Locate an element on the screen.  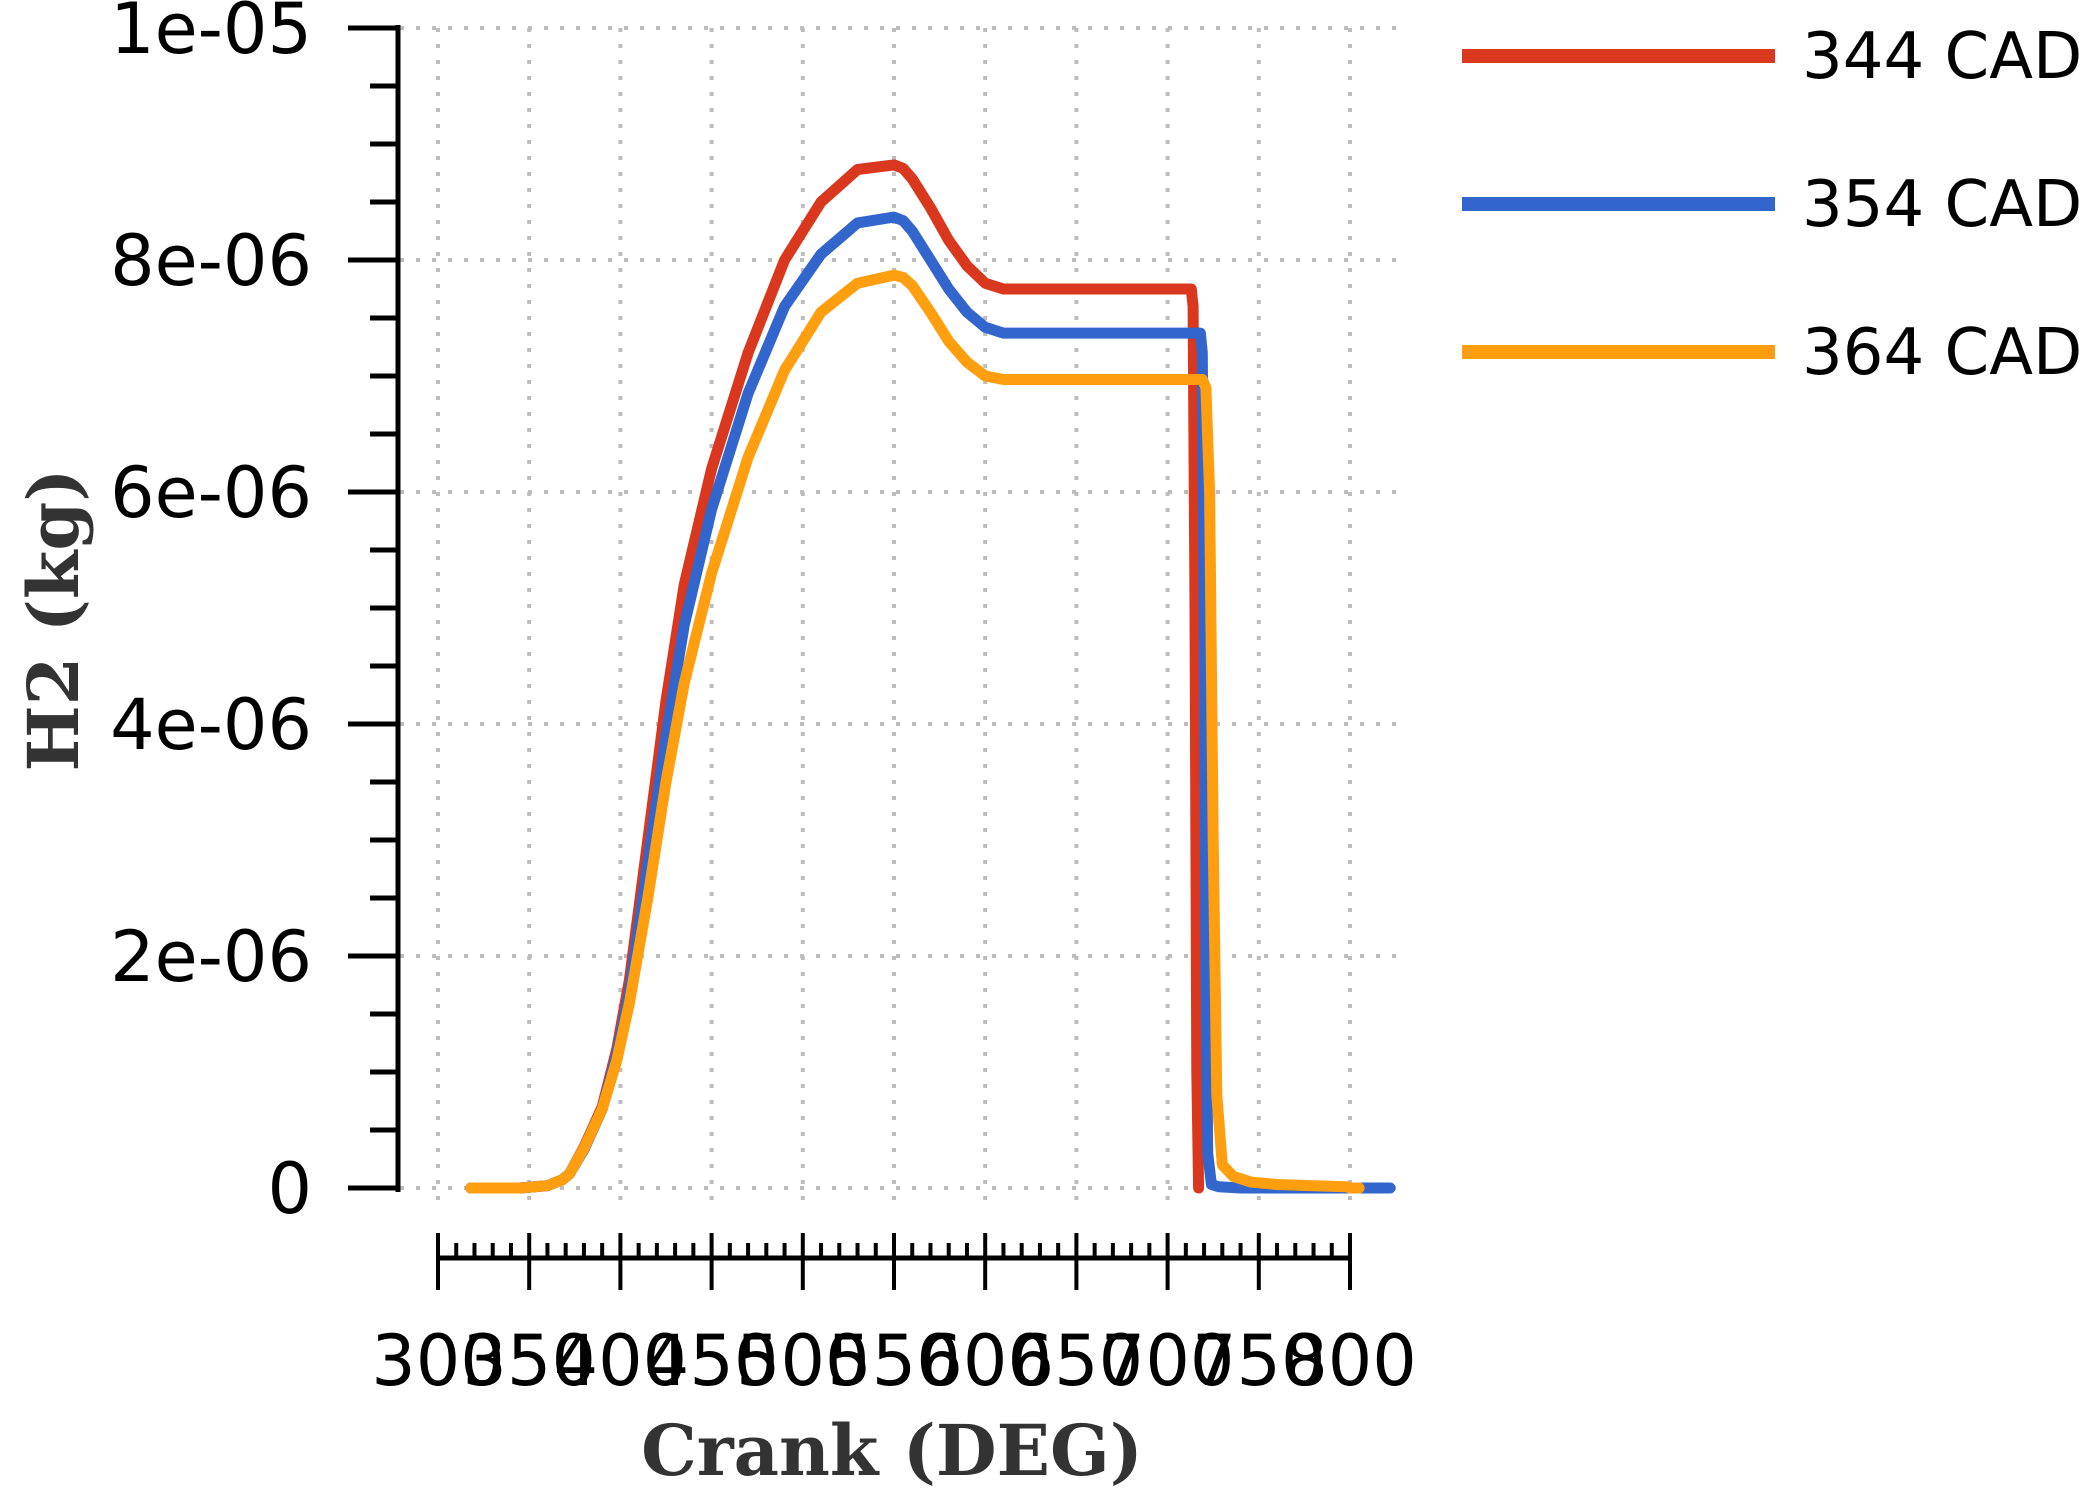
x-tick-label: 550 is located at coordinates (894, 1361).